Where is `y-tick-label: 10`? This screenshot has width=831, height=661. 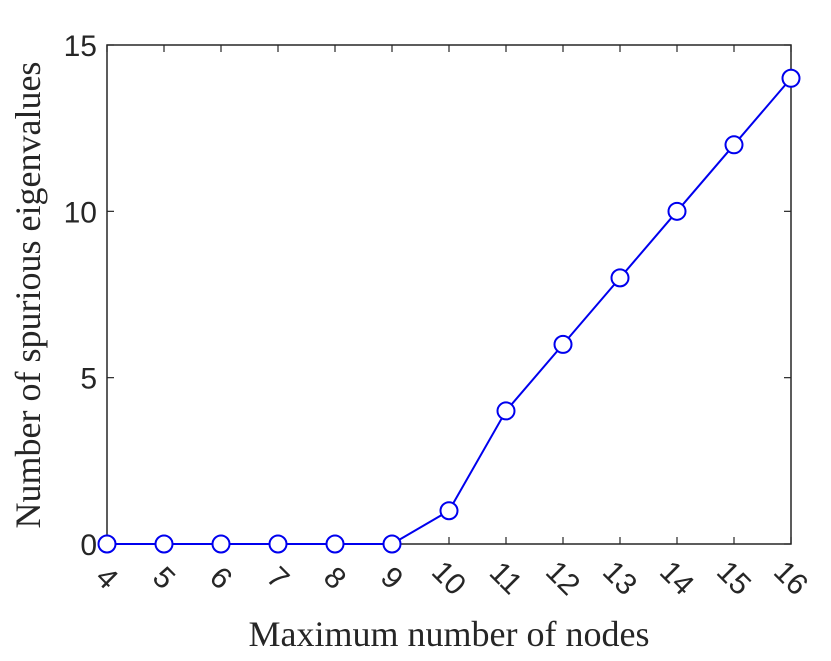 y-tick-label: 10 is located at coordinates (80, 212).